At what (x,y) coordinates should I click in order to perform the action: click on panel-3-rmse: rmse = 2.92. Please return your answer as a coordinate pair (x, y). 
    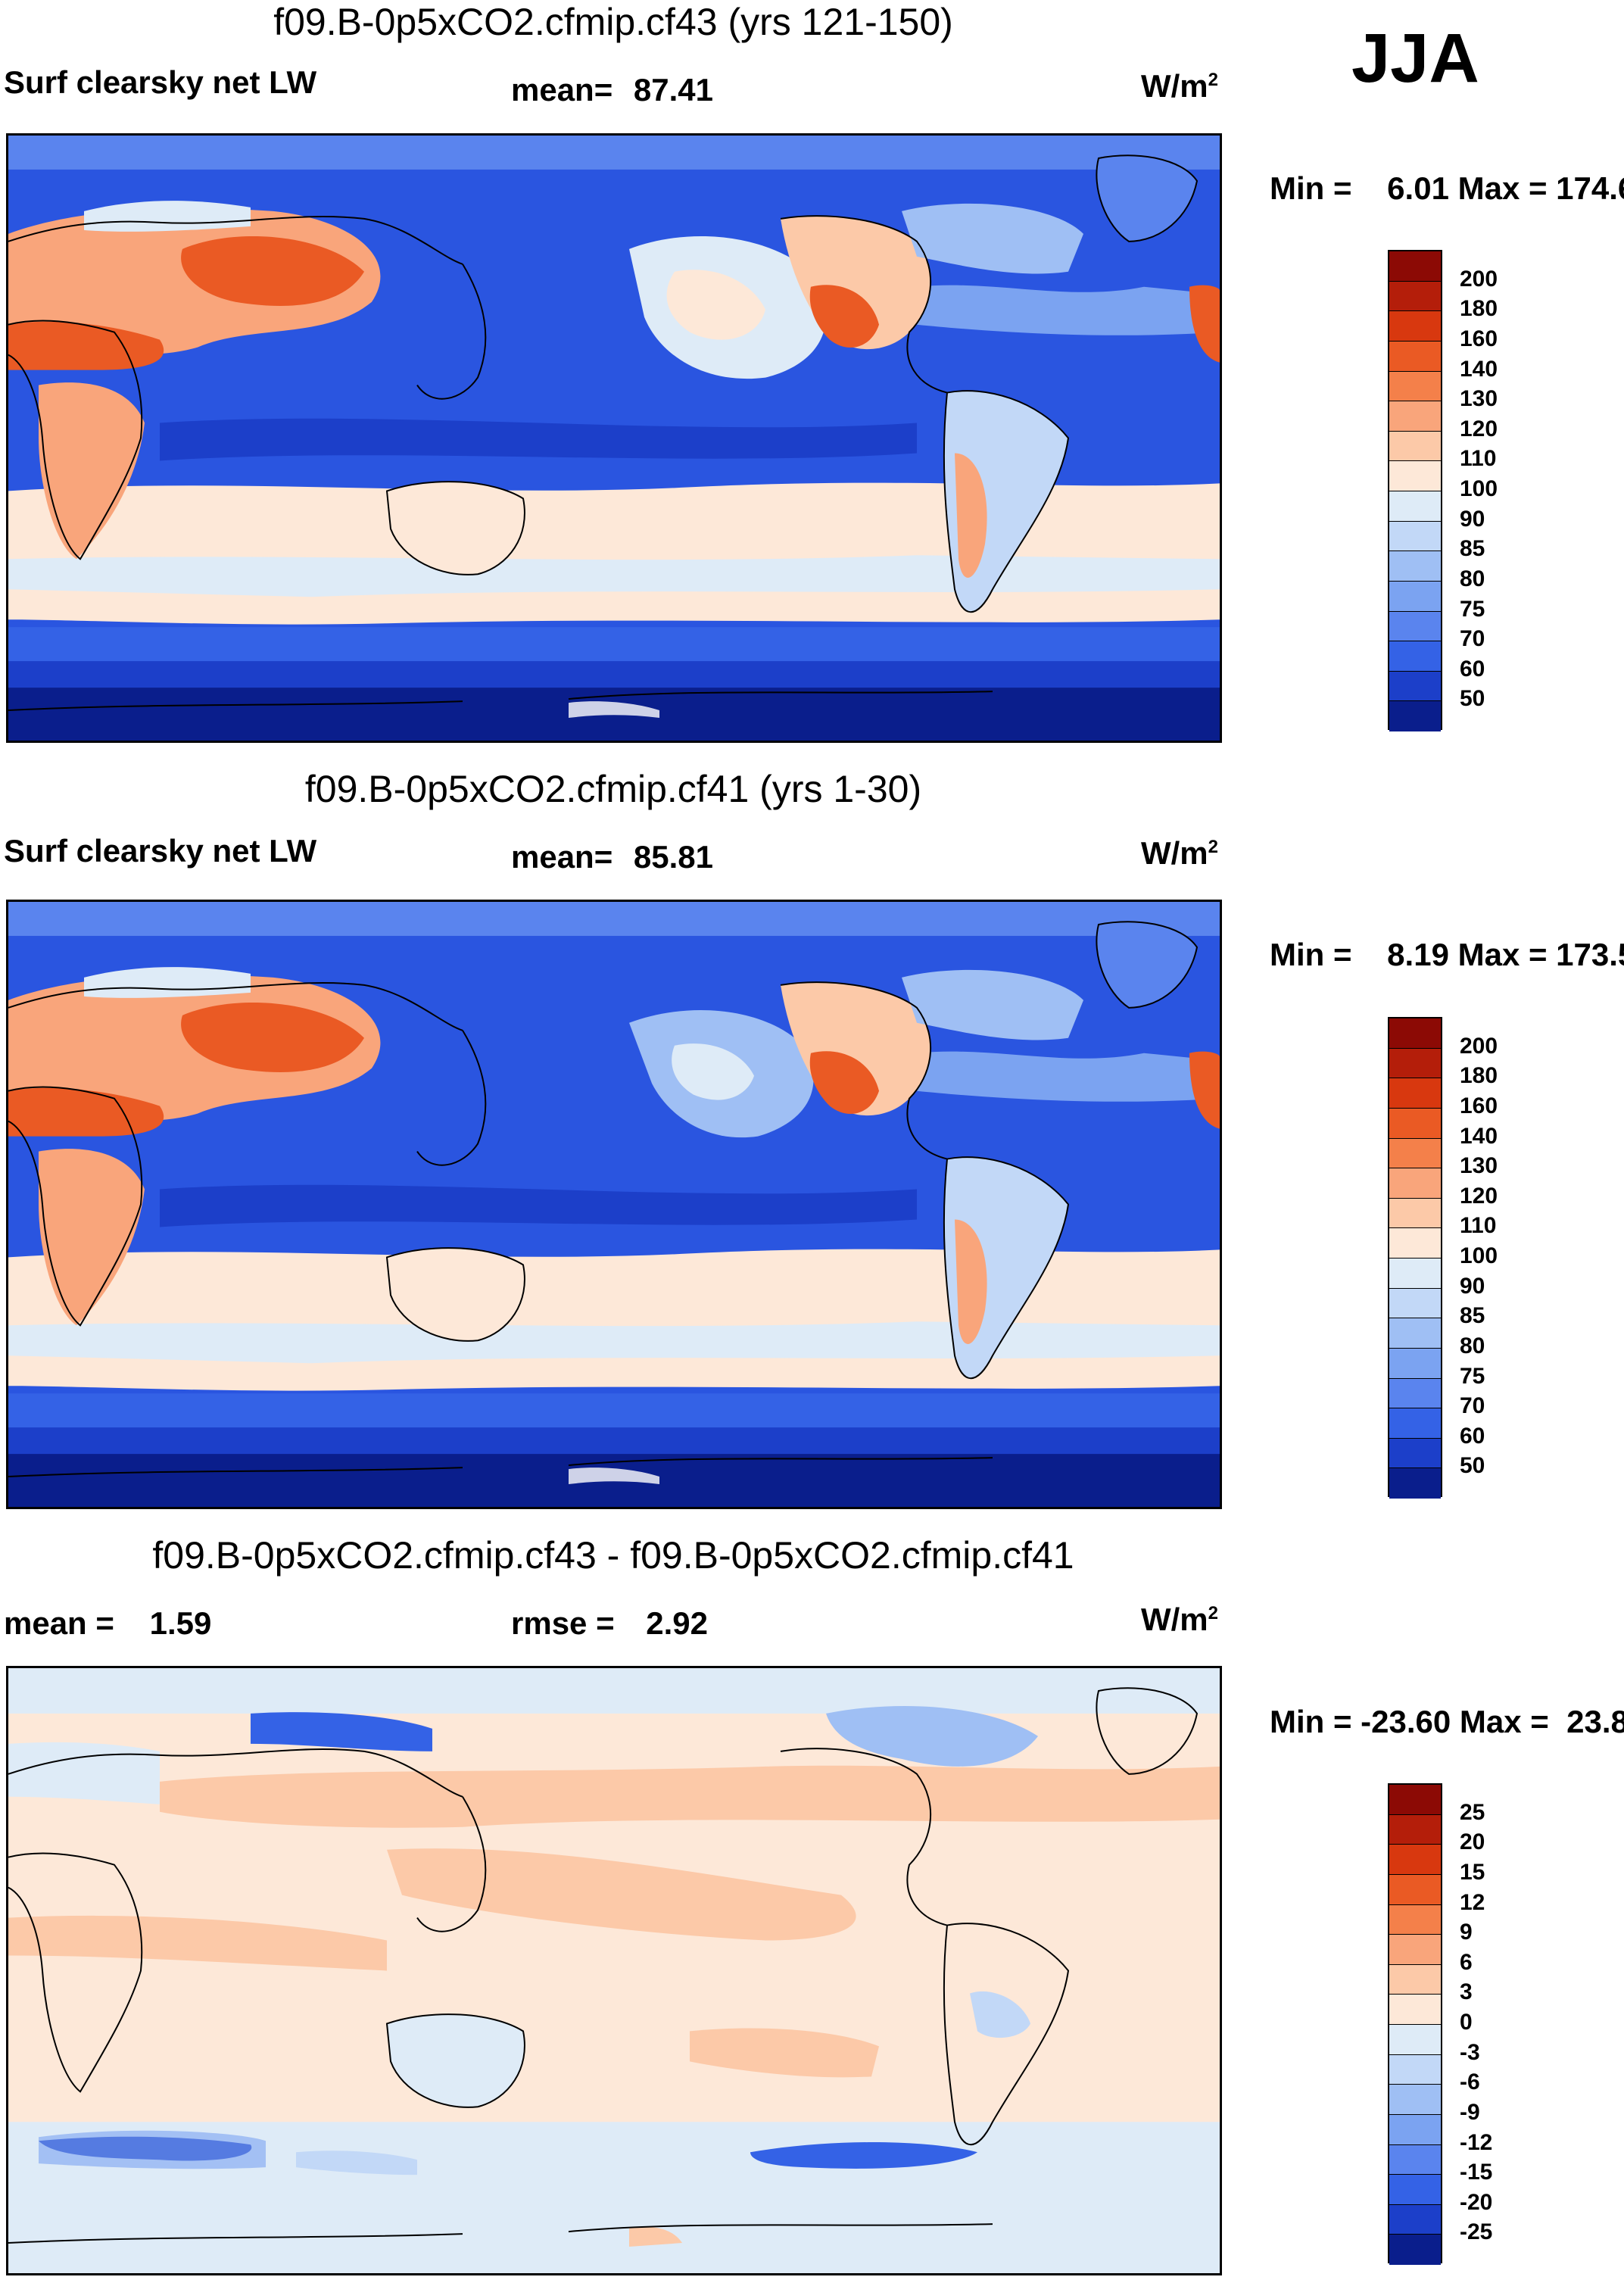
    Looking at the image, I should click on (609, 1624).